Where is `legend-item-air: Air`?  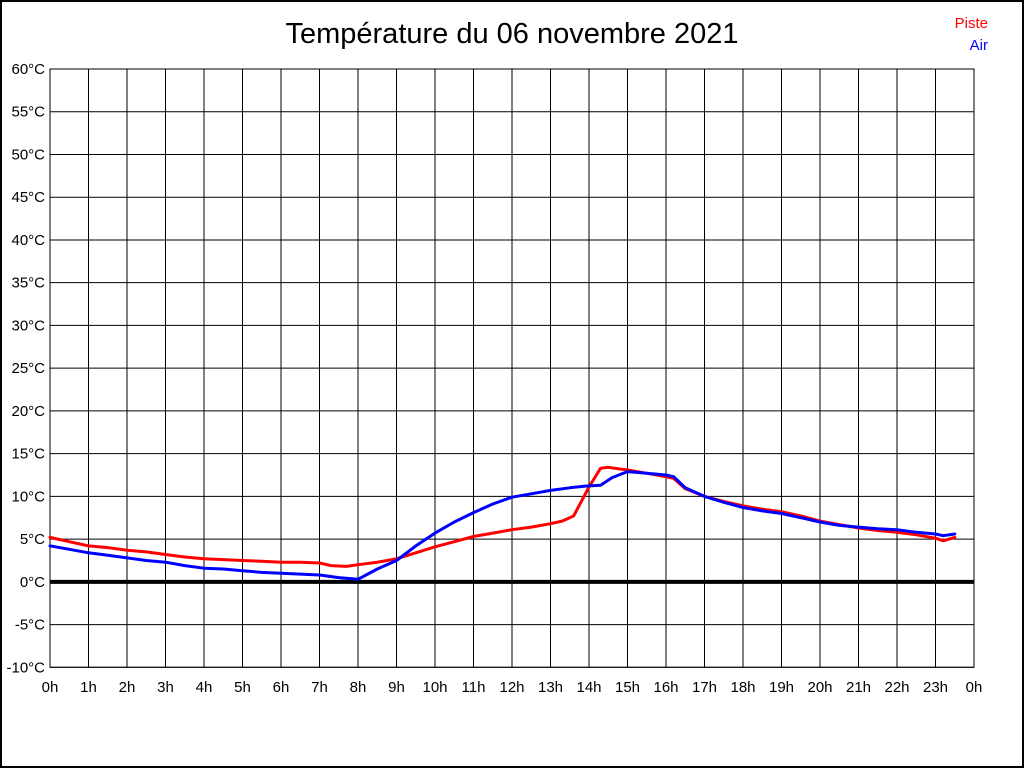
legend-item-air: Air is located at coordinates (978, 45).